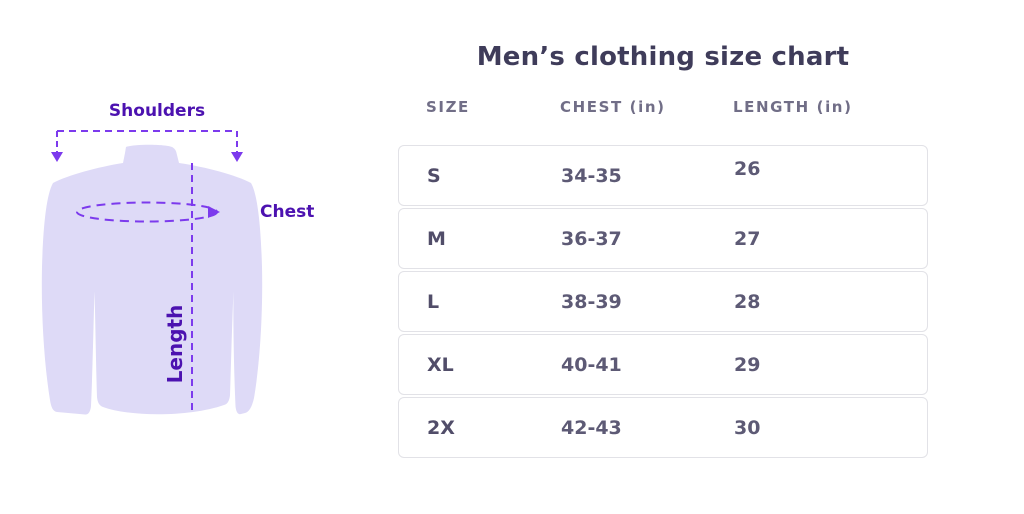 This screenshot has width=1024, height=514. Describe the element at coordinates (663, 175) in the screenshot. I see `table-row: S 34-35 26` at that location.